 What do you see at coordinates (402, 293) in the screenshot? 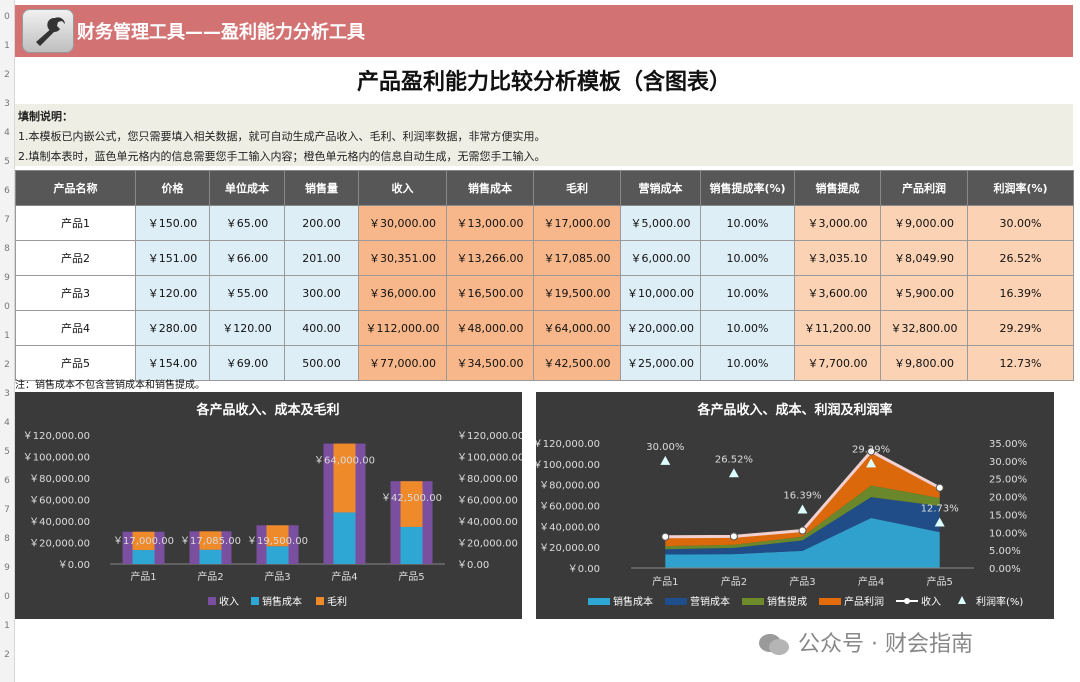
I see `table-cell: ￥36,000.00` at bounding box center [402, 293].